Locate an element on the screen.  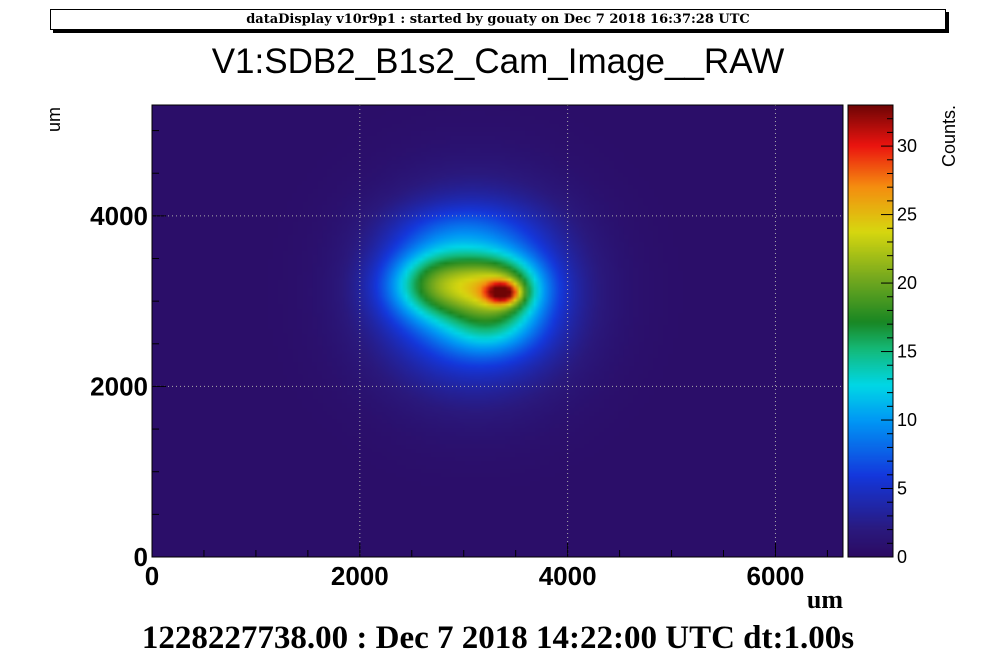
y-tick-label: 2000 is located at coordinates (119, 386).